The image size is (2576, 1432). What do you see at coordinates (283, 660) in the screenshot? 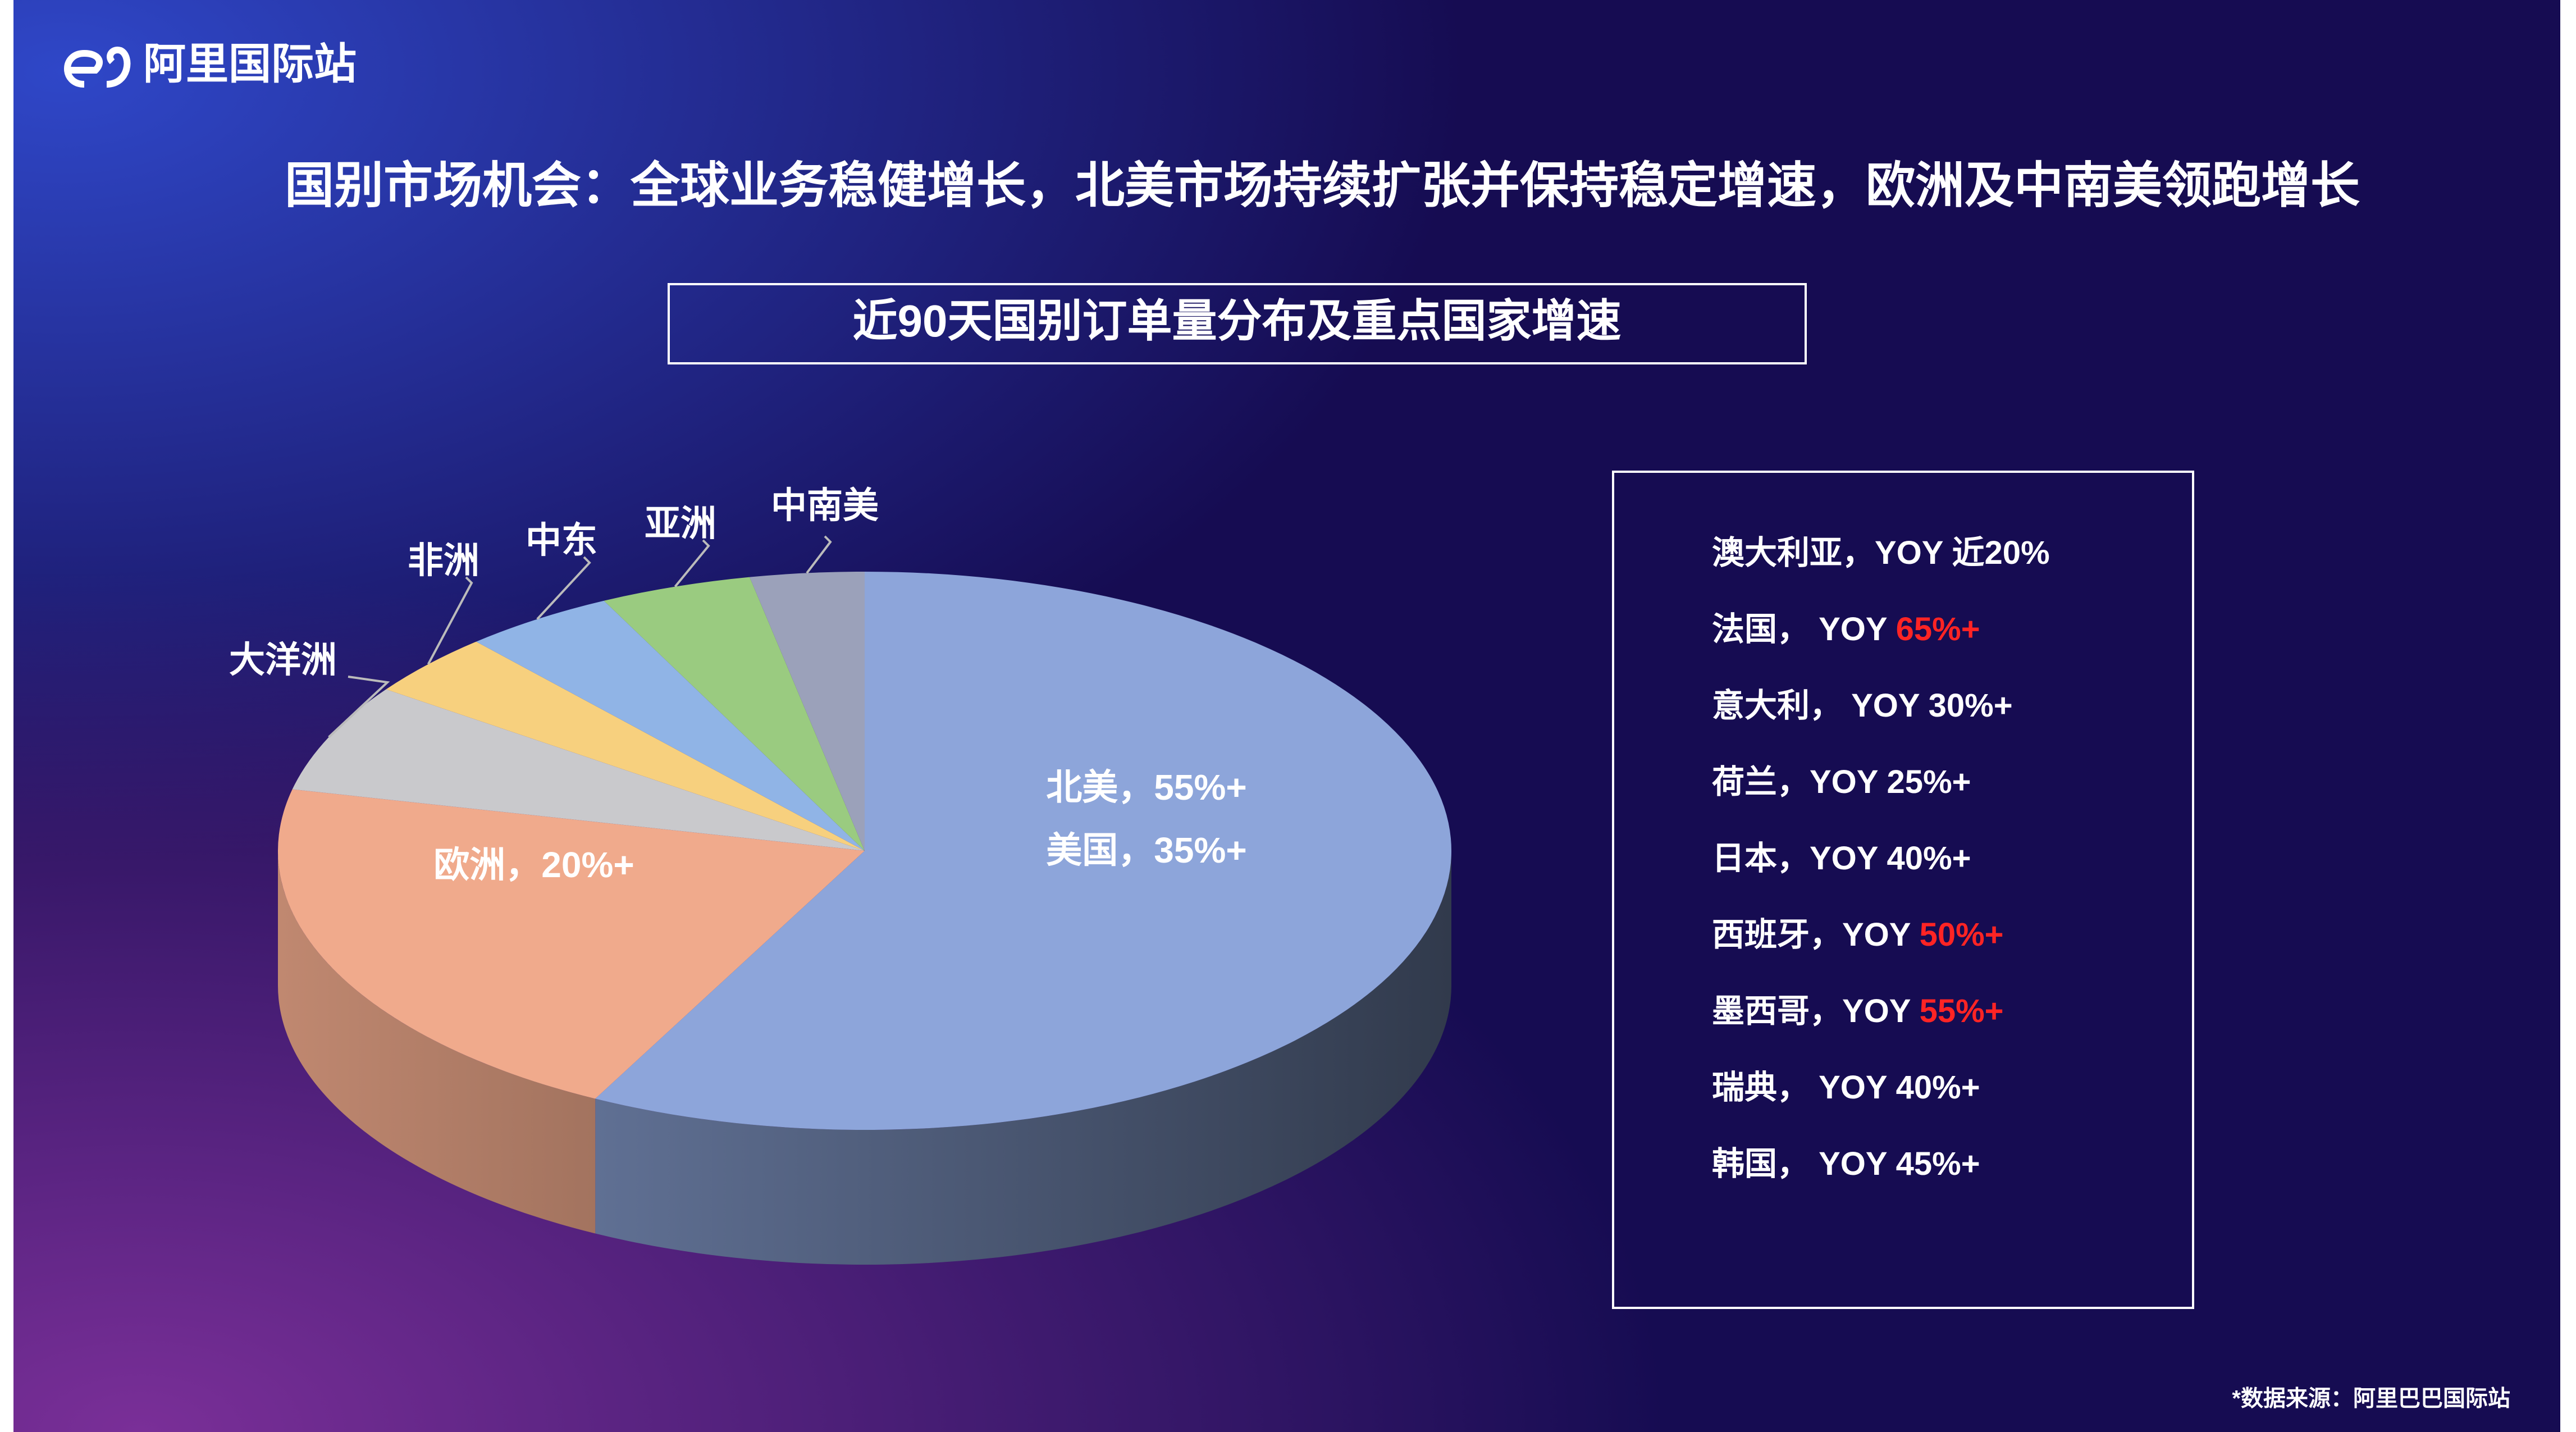
I see `category-label: 大洋洲` at bounding box center [283, 660].